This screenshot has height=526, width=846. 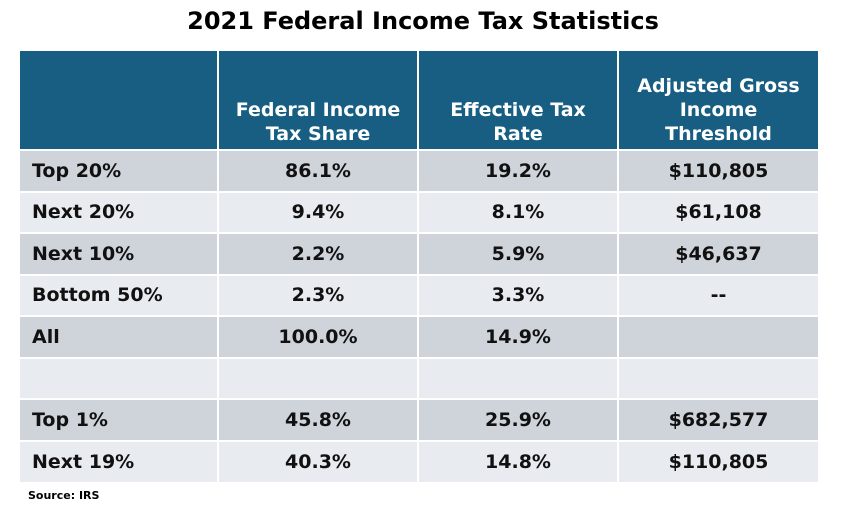 I want to click on row-label: Bottom 50%, so click(x=119, y=294).